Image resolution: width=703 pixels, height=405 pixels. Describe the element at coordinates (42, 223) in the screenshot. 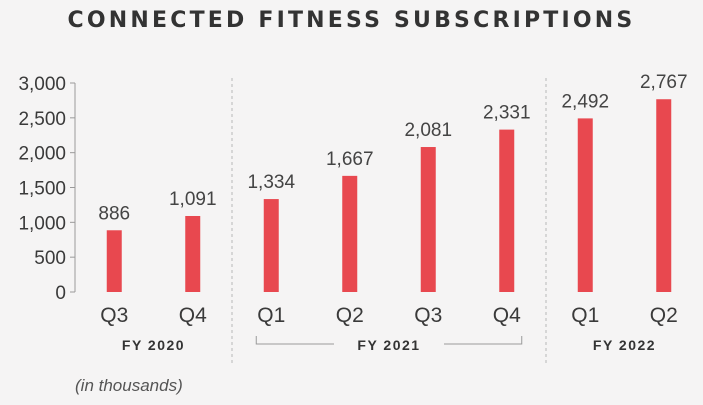

I see `y-tick-label: 1,000` at that location.